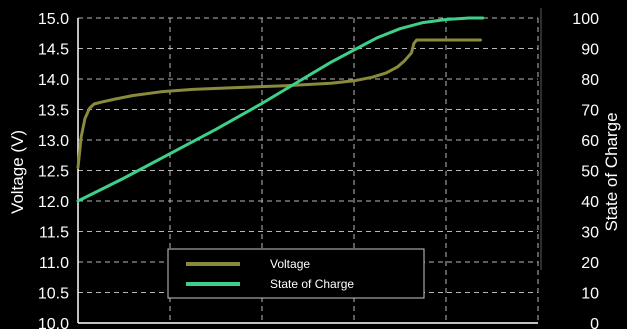  What do you see at coordinates (590, 233) in the screenshot?
I see `y2-tick-label: 30` at bounding box center [590, 233].